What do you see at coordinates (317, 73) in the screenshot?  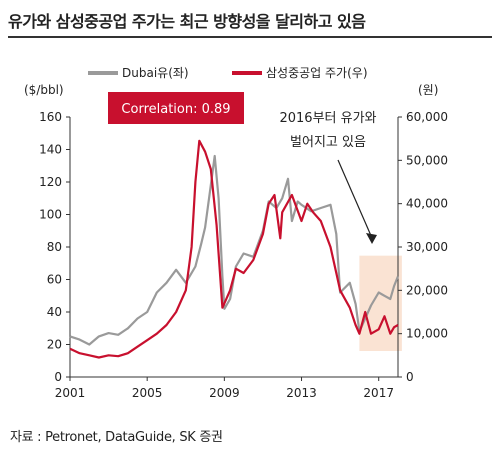 I see `legend-label-samsung-heavy: 삼성중공업 주가(우)` at bounding box center [317, 73].